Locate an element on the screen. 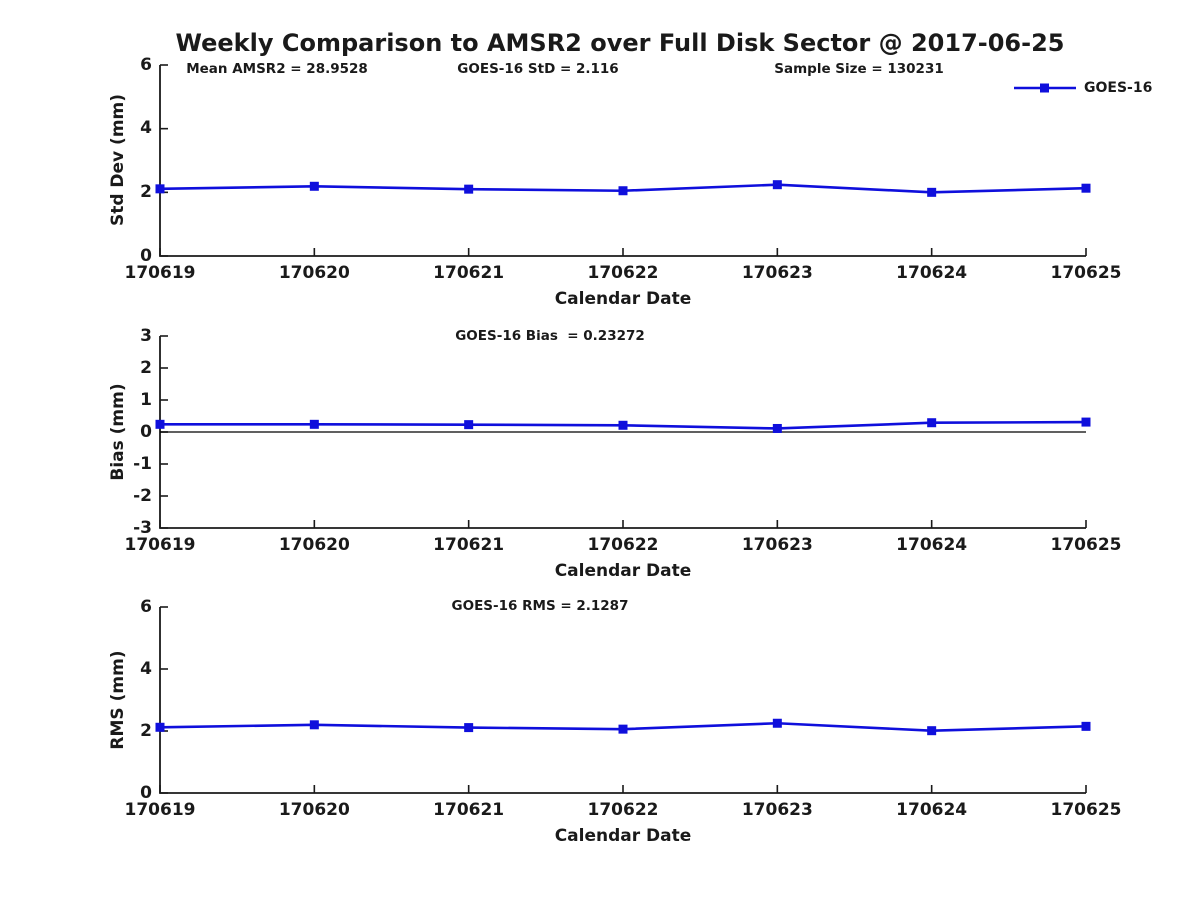  y-tick-label: -3 is located at coordinates (142, 527).